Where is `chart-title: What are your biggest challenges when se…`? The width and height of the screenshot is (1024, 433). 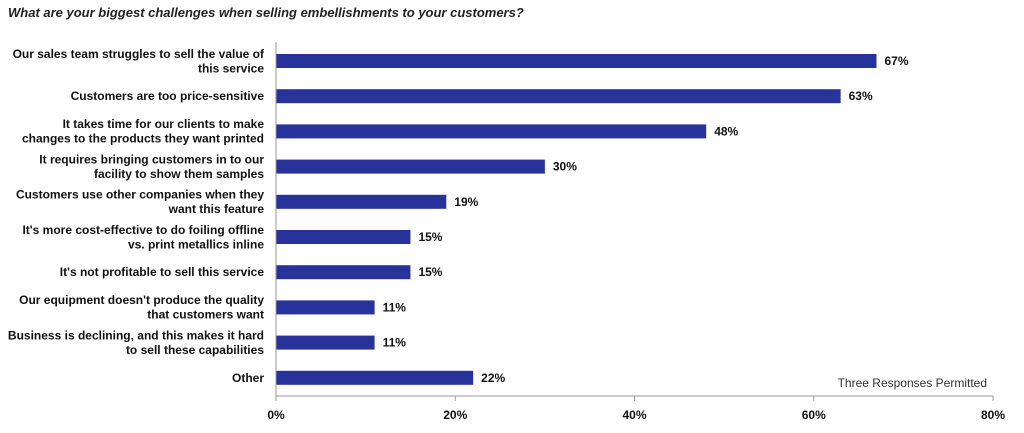 chart-title: What are your biggest challenges when se… is located at coordinates (266, 12).